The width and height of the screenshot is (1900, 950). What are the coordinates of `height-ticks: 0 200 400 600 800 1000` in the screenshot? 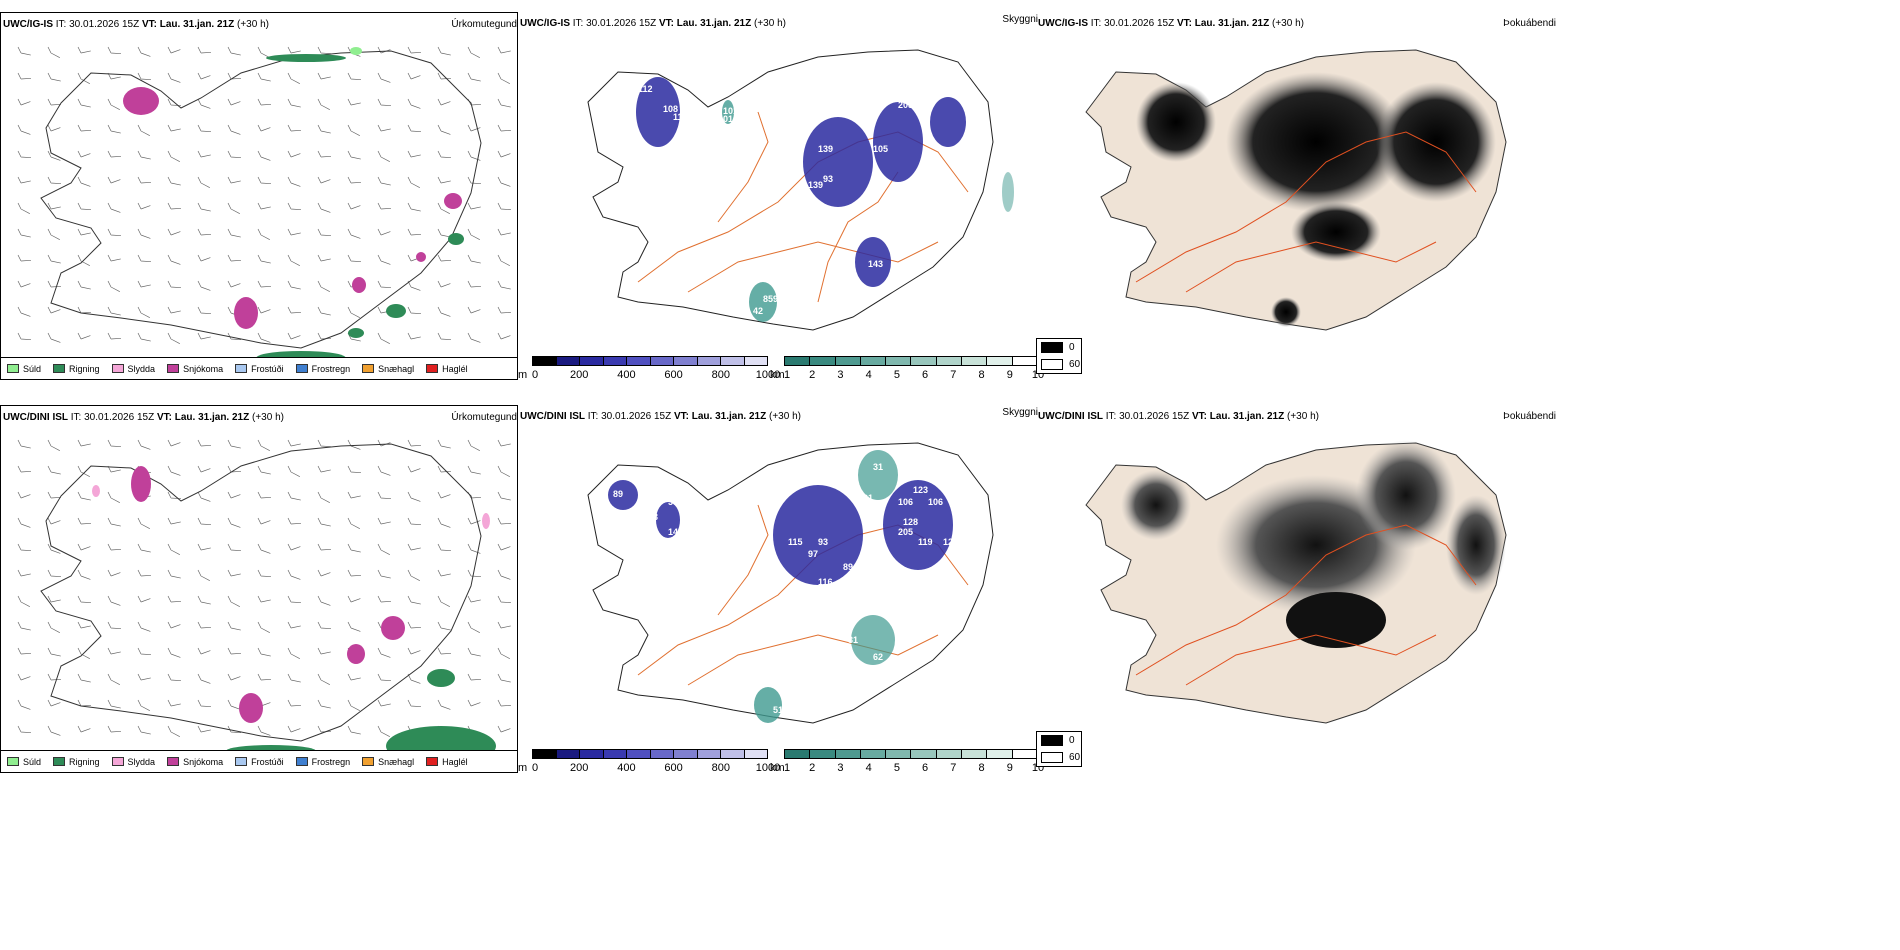 It's located at (656, 375).